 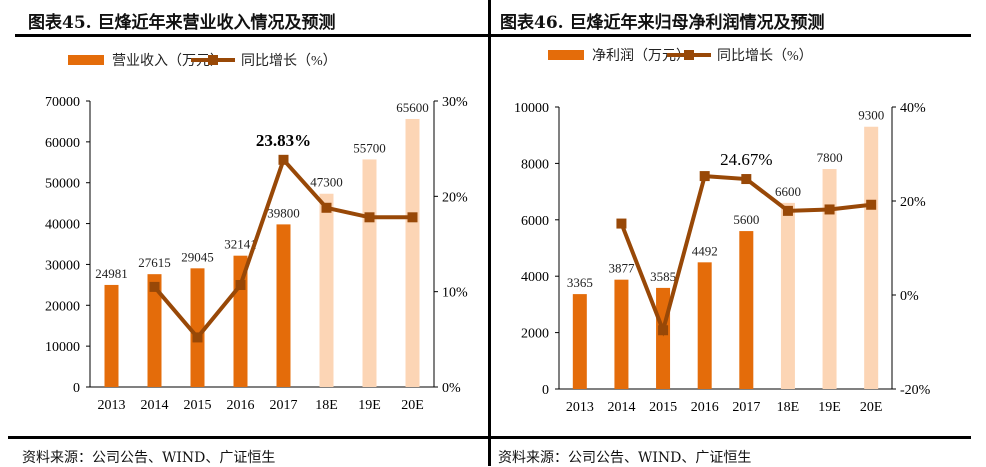 I want to click on right-tick-label: 30%, so click(x=455, y=102).